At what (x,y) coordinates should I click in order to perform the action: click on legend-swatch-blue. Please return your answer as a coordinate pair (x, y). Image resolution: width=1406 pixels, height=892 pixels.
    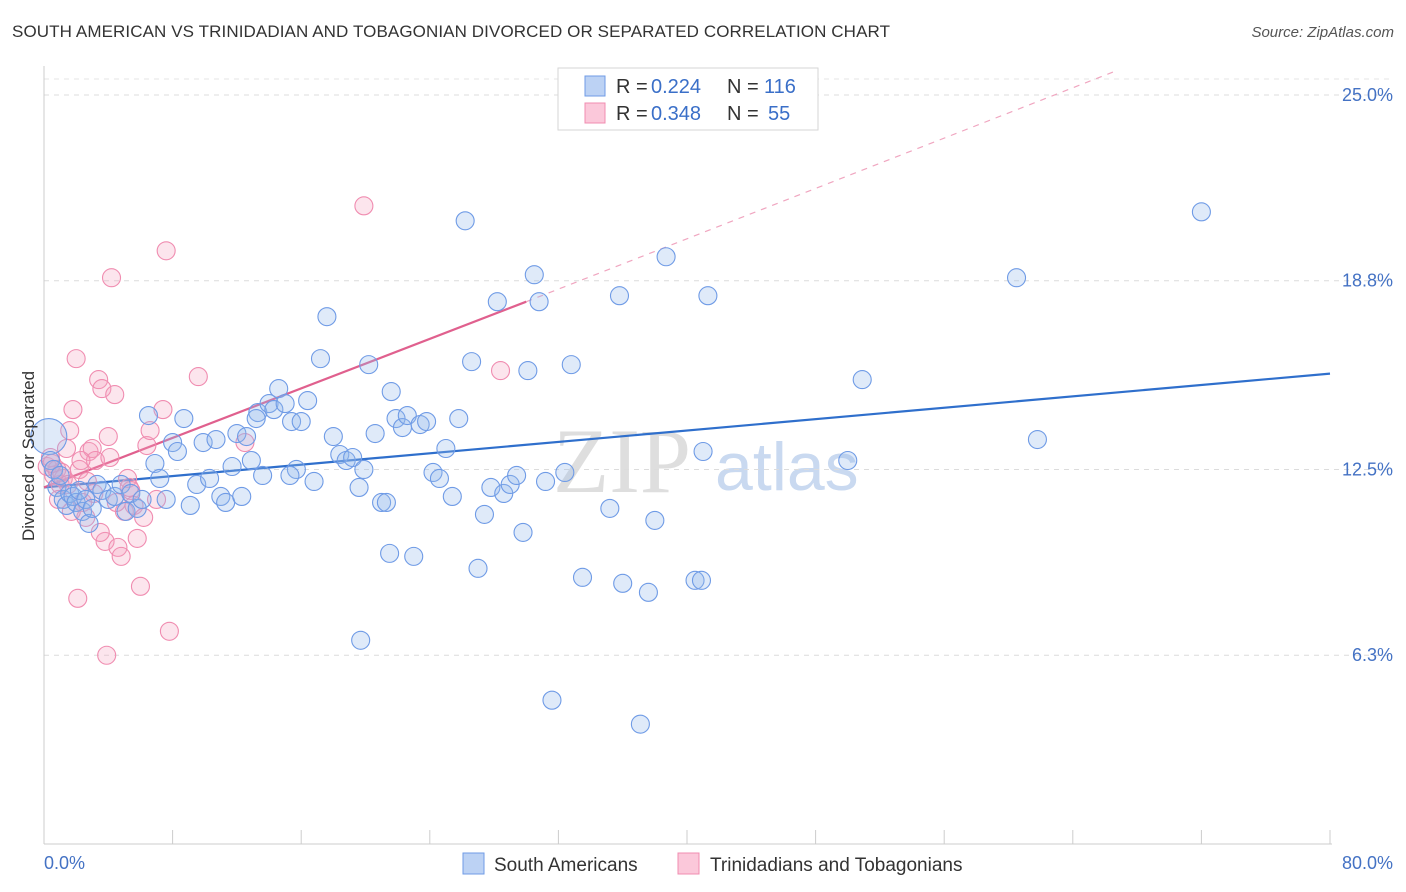
    Looking at the image, I should click on (595, 86).